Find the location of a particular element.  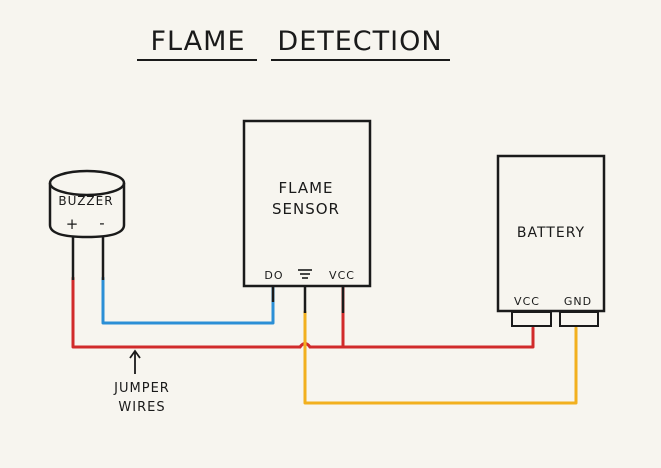

annotation-line1: JUMPER is located at coordinates (141, 388).